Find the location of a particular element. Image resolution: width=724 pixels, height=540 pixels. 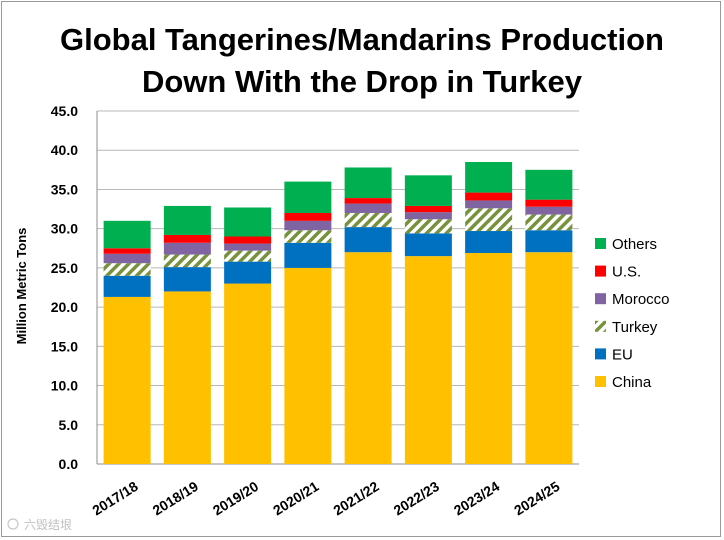

chart-title-line-1: Global Tangerines/Mandarins Production is located at coordinates (362, 39).